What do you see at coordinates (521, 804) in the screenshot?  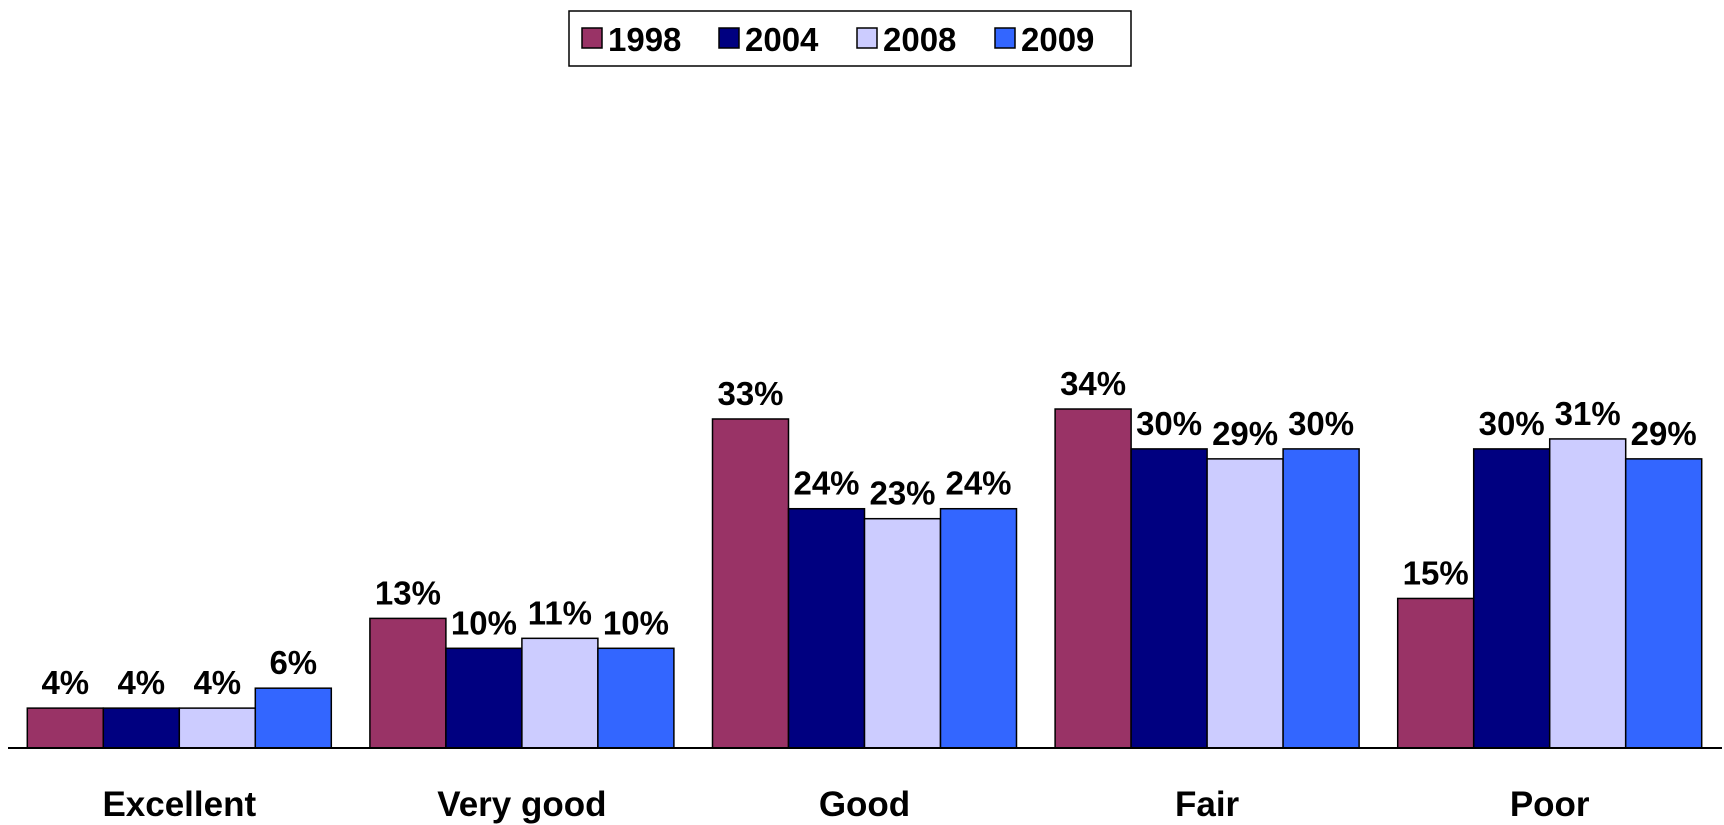 I see `x-tick-label: Very good` at bounding box center [521, 804].